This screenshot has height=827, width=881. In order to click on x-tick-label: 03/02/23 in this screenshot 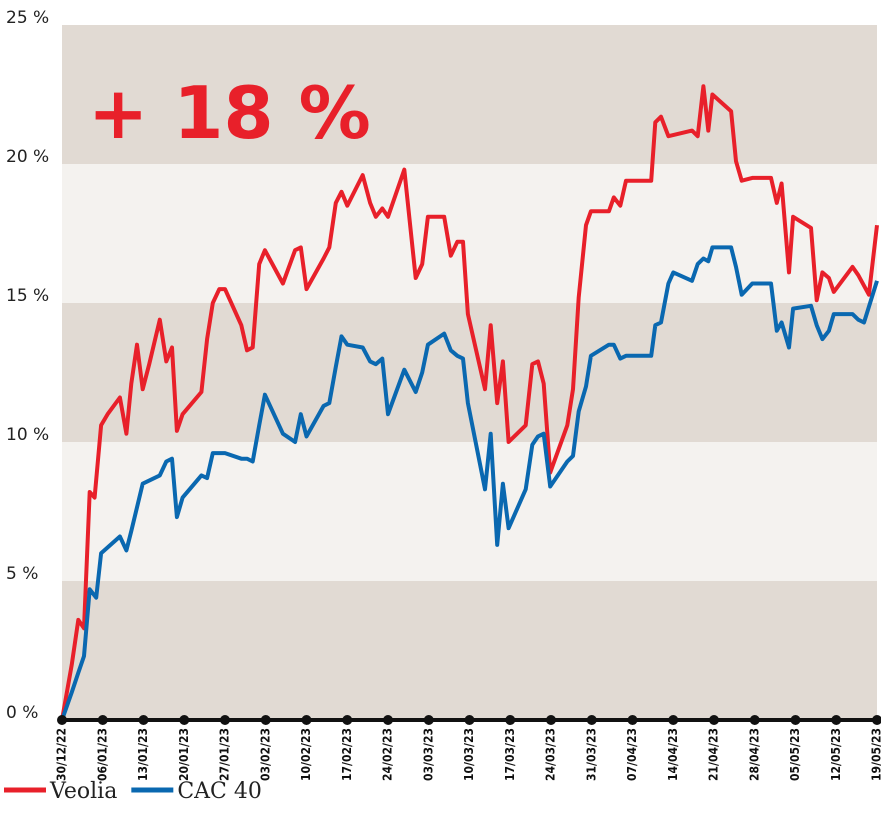, I will do `click(265, 754)`.